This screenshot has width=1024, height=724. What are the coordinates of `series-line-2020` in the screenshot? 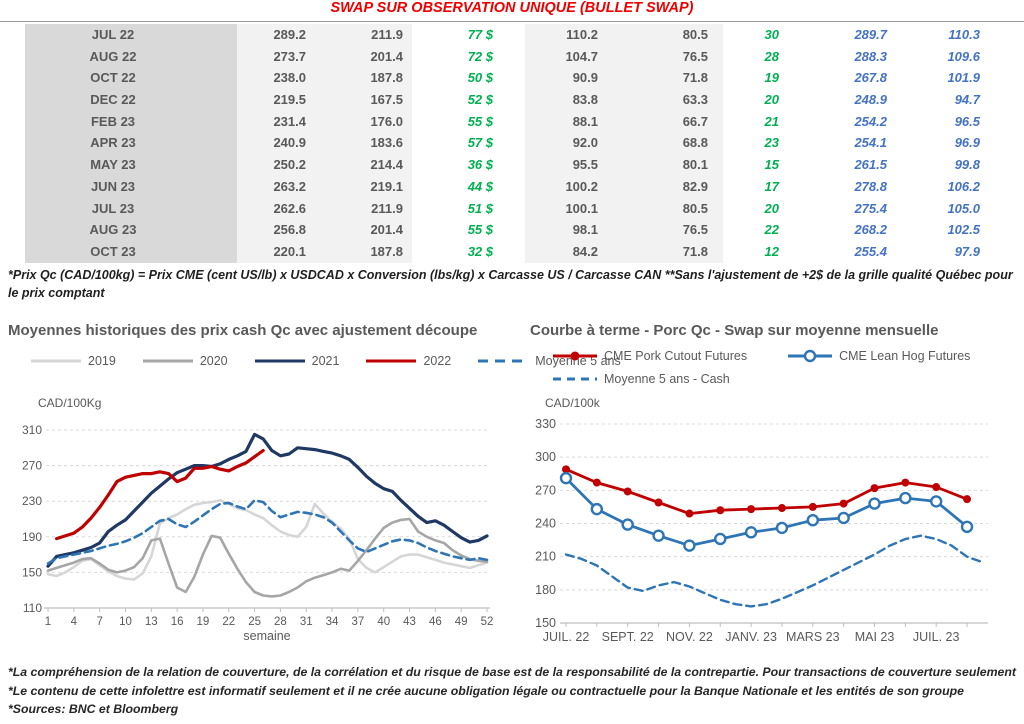 It's located at (267, 557).